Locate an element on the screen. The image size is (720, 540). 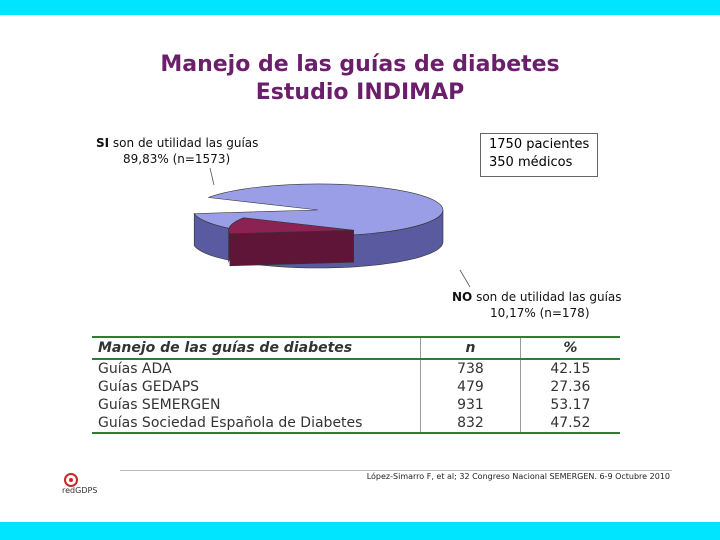
table-cell-pct: 27.36 is located at coordinates (569, 387).